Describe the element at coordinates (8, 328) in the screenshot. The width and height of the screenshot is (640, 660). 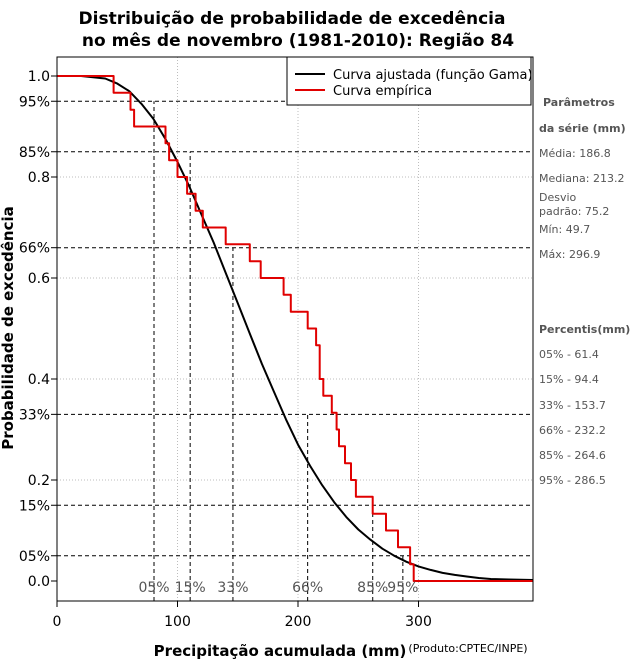
I see `y-axis-title: Probabilidade de excedência` at that location.